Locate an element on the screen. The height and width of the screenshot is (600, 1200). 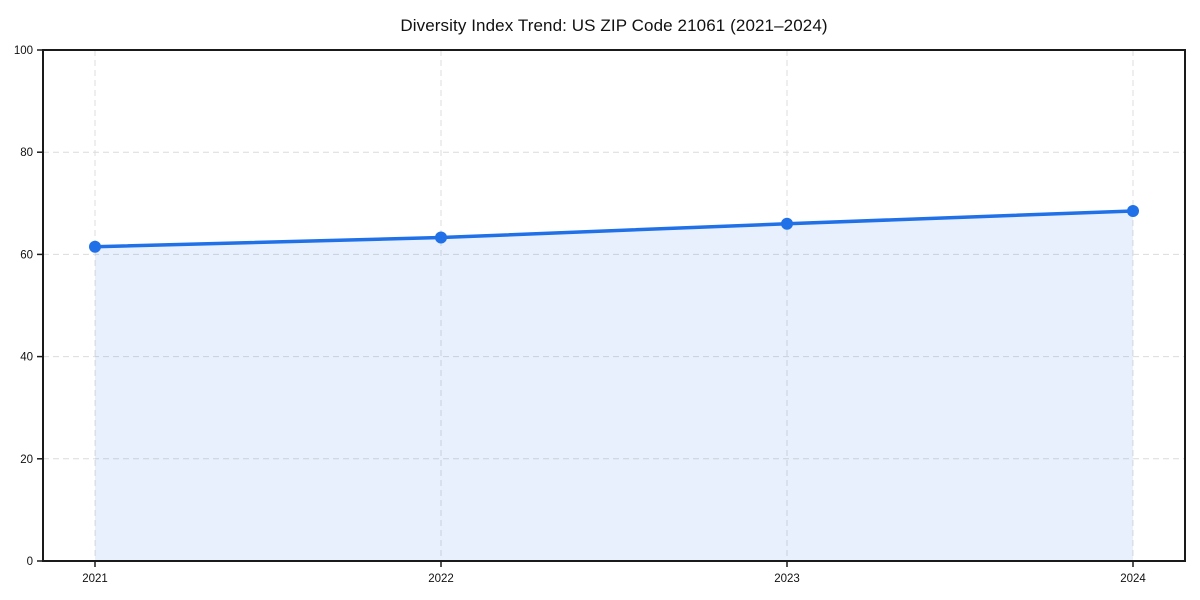
data-point-2021 is located at coordinates (95, 246).